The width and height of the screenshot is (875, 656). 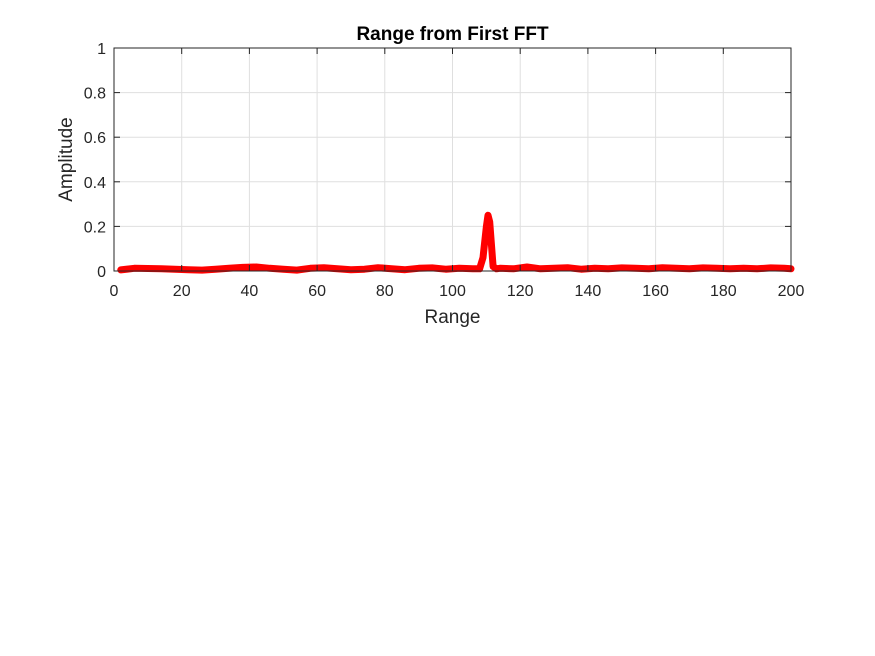 I want to click on y-tick-label: 0.2, so click(x=95, y=227).